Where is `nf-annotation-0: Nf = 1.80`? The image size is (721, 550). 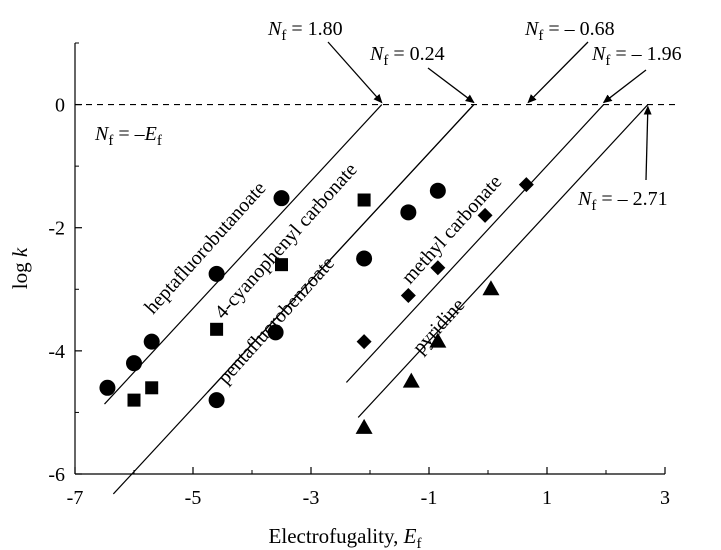
nf-annotation-0: Nf = 1.80 is located at coordinates (305, 31).